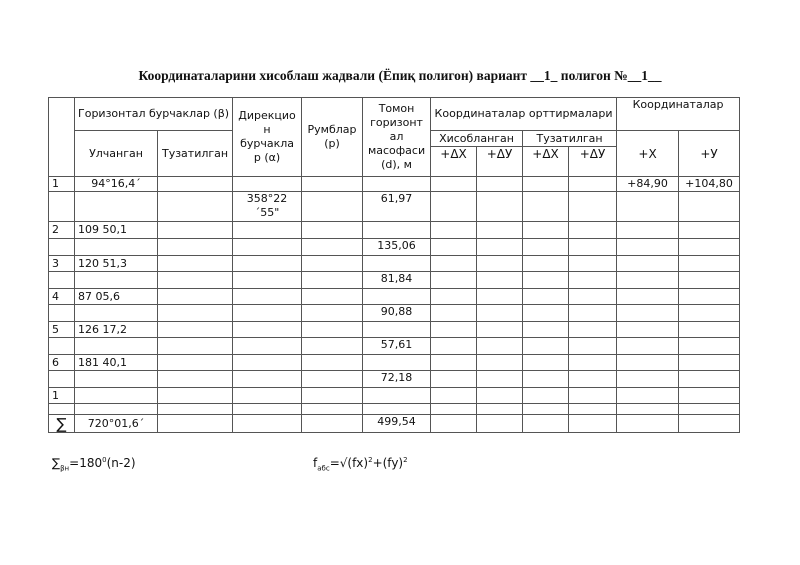 The image size is (800, 565). What do you see at coordinates (394, 346) in the screenshot?
I see `table-row: 57,61` at bounding box center [394, 346].